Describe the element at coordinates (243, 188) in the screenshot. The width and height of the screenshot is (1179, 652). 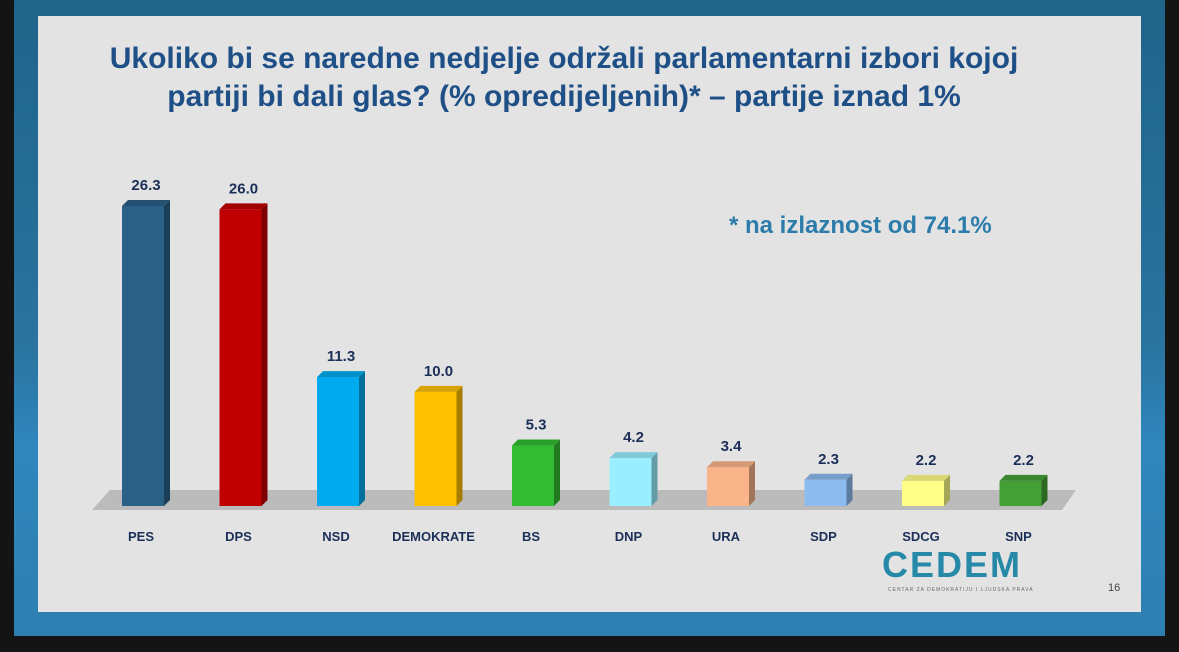
I see `data-label-dps: 26.0` at that location.